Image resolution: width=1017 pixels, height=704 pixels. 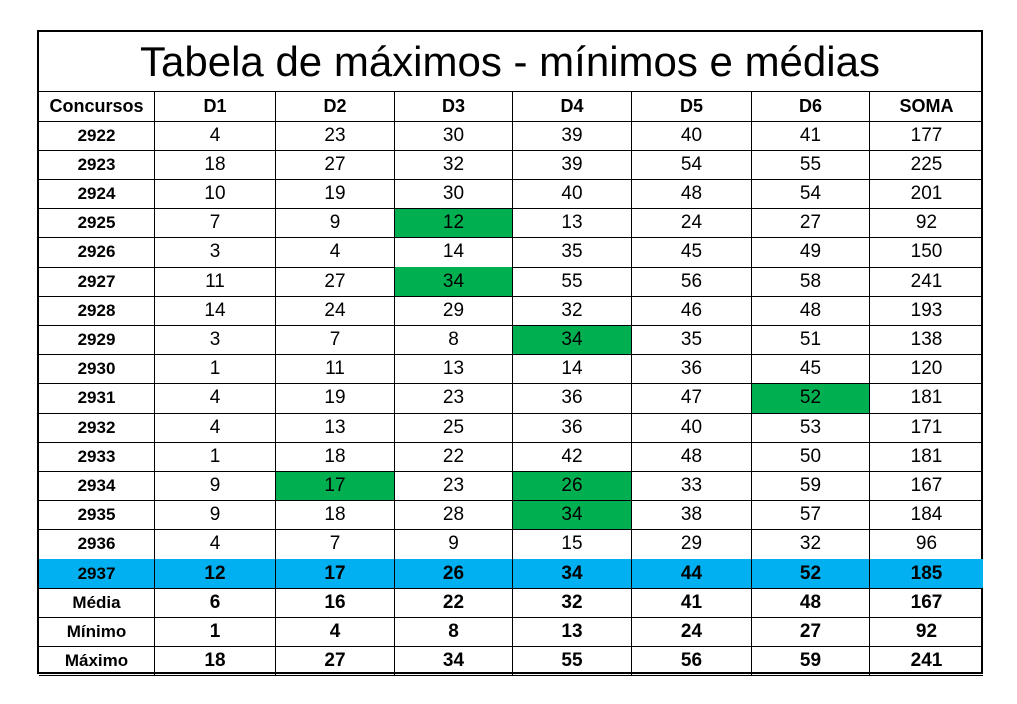 What do you see at coordinates (811, 282) in the screenshot?
I see `table-cell: 58` at bounding box center [811, 282].